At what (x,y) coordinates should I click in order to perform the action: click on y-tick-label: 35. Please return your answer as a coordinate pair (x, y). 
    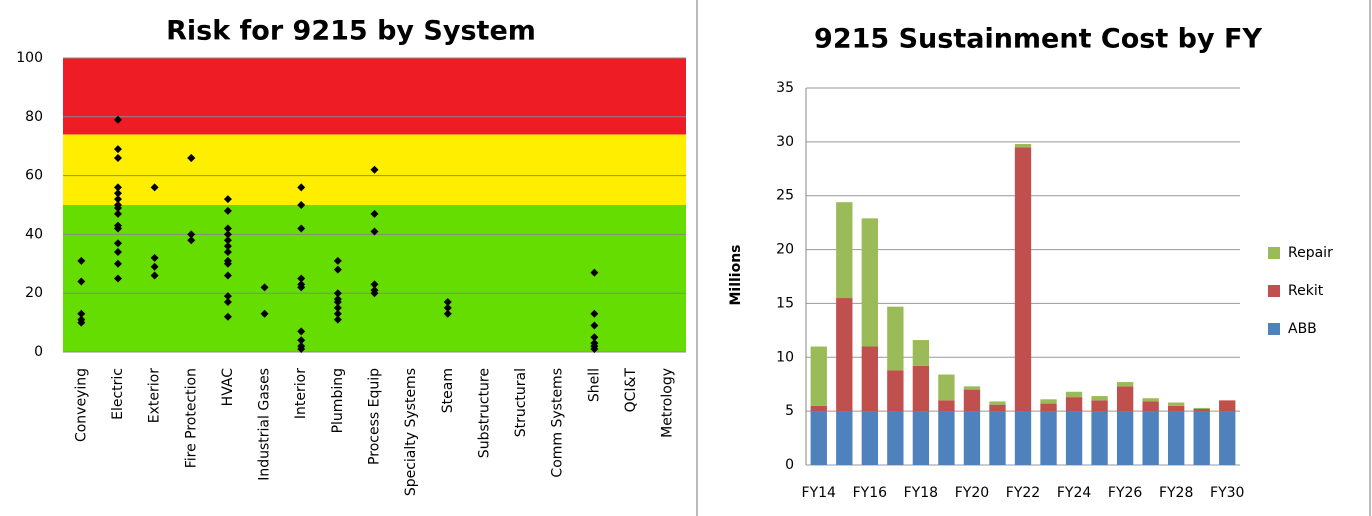
    Looking at the image, I should click on (785, 88).